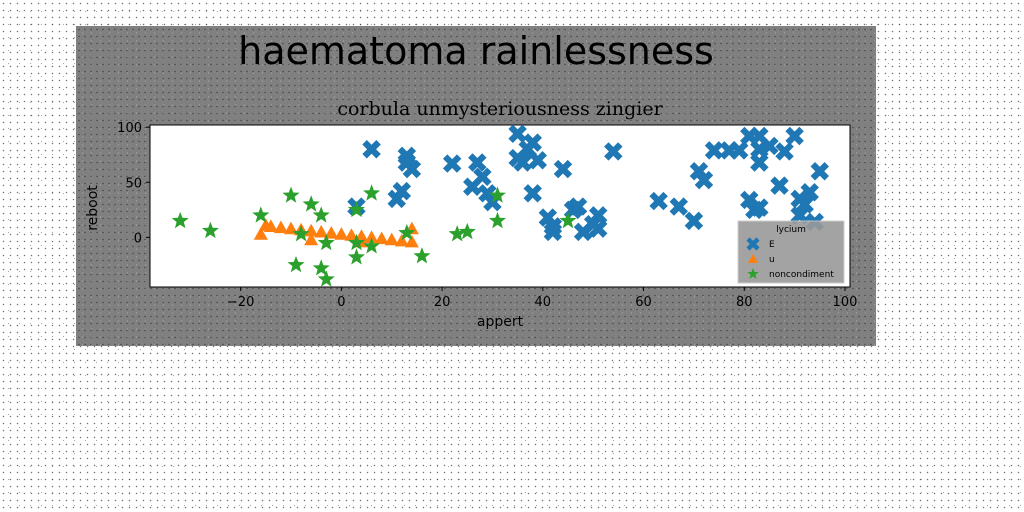 The width and height of the screenshot is (1024, 512). What do you see at coordinates (500, 109) in the screenshot?
I see `chart-title: corbula unmysteriousness zingier` at bounding box center [500, 109].